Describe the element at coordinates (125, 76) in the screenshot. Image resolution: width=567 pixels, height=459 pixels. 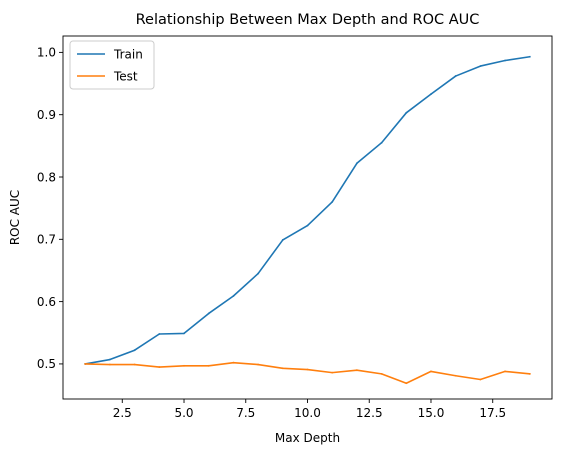
I see `legend-label-test: Test` at that location.